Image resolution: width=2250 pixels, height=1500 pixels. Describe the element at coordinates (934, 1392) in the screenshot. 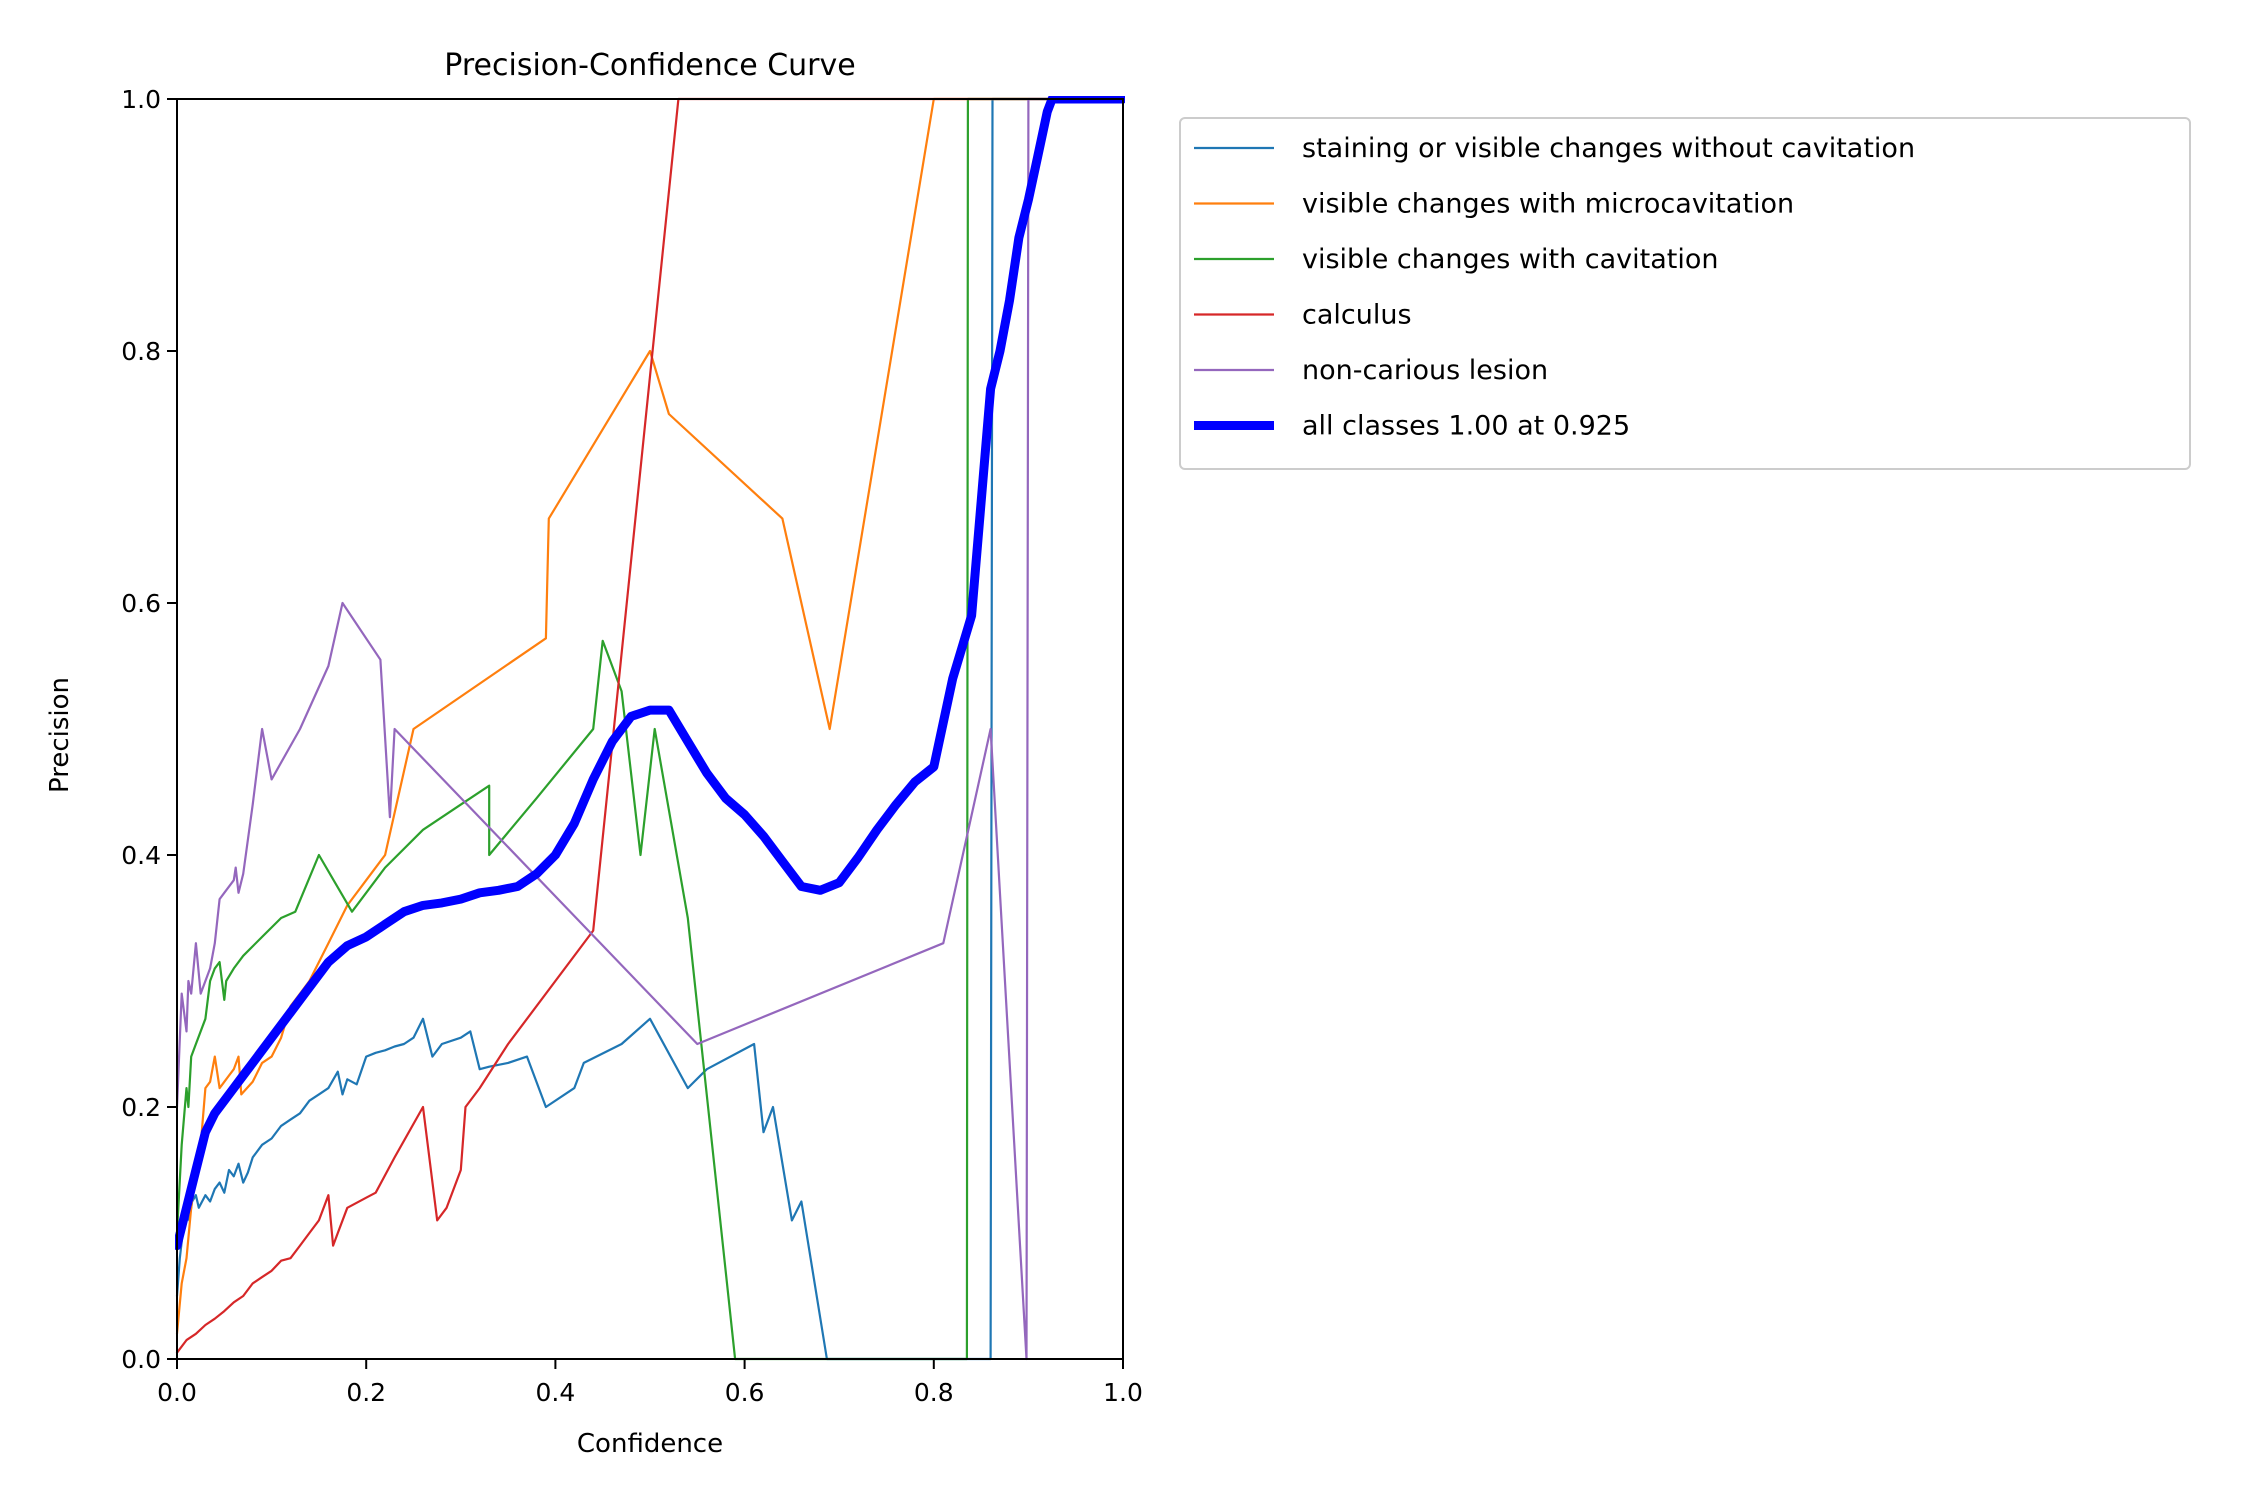

I see `x-tick-label: 0.8` at that location.